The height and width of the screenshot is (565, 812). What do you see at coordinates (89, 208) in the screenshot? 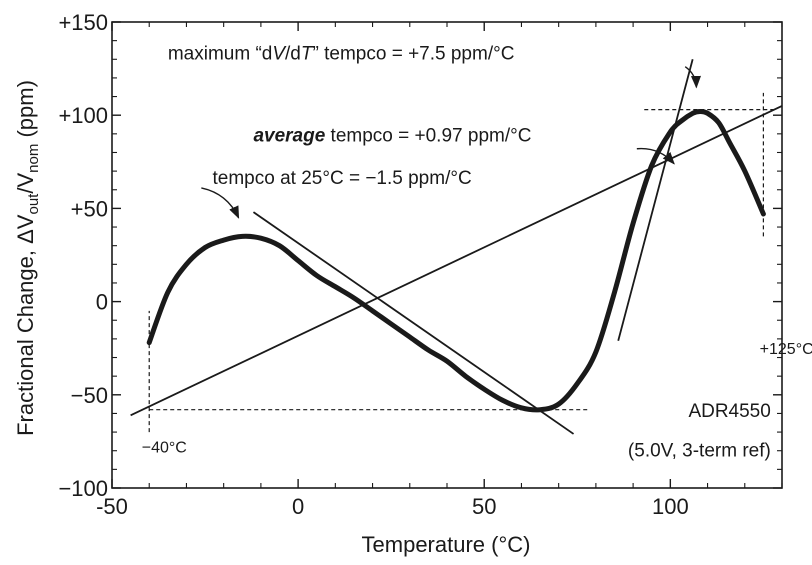
I see `y-tick-label: +50` at bounding box center [89, 208].